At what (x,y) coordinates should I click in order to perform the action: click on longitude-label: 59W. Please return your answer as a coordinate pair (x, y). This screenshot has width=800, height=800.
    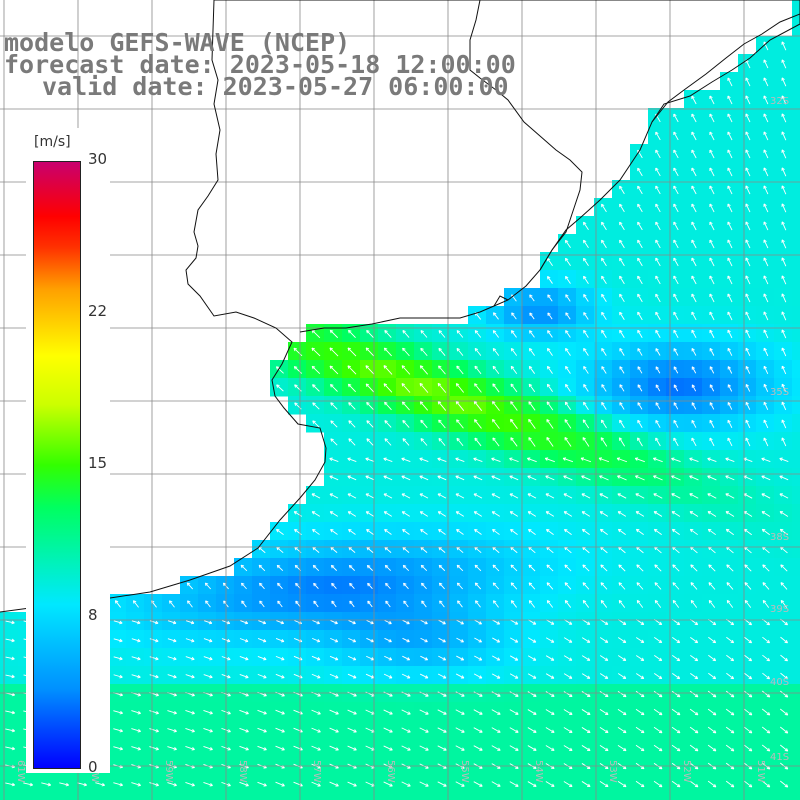
    Looking at the image, I should click on (168, 771).